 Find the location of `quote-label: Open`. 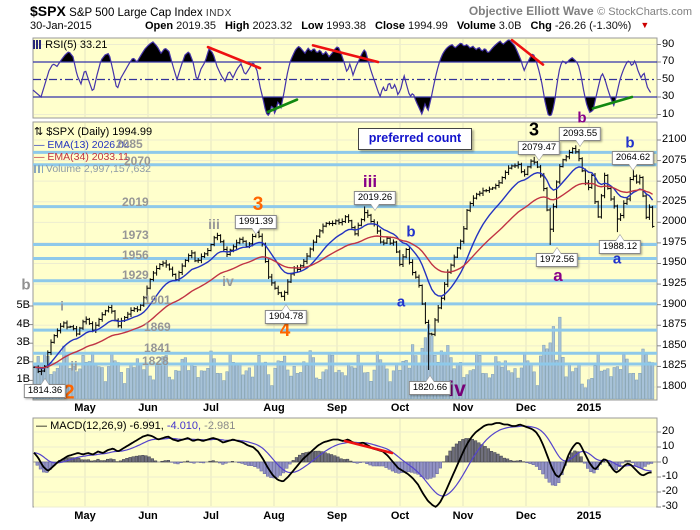

quote-label: Open is located at coordinates (161, 26).